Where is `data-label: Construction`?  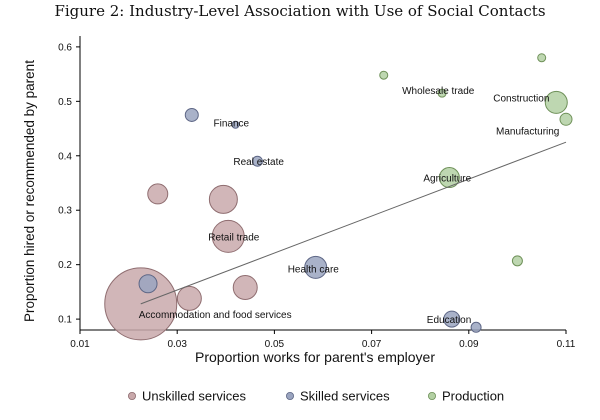 data-label: Construction is located at coordinates (521, 98).